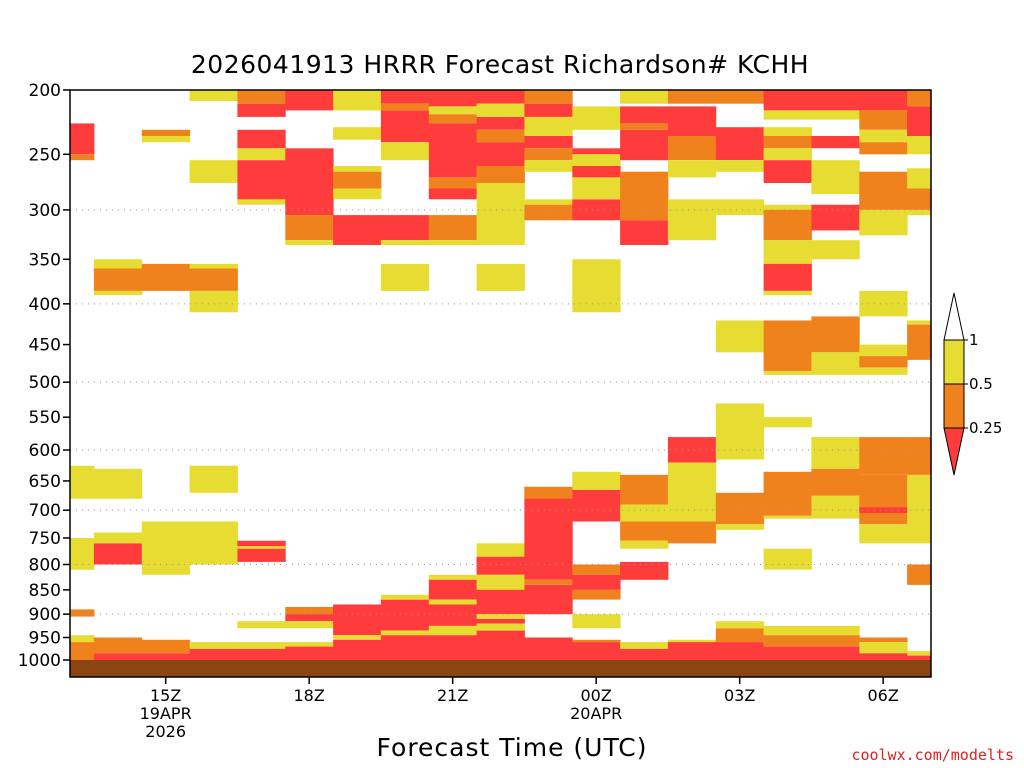 Image resolution: width=1024 pixels, height=768 pixels. What do you see at coordinates (45, 211) in the screenshot?
I see `y-tick-label: 300` at bounding box center [45, 211].